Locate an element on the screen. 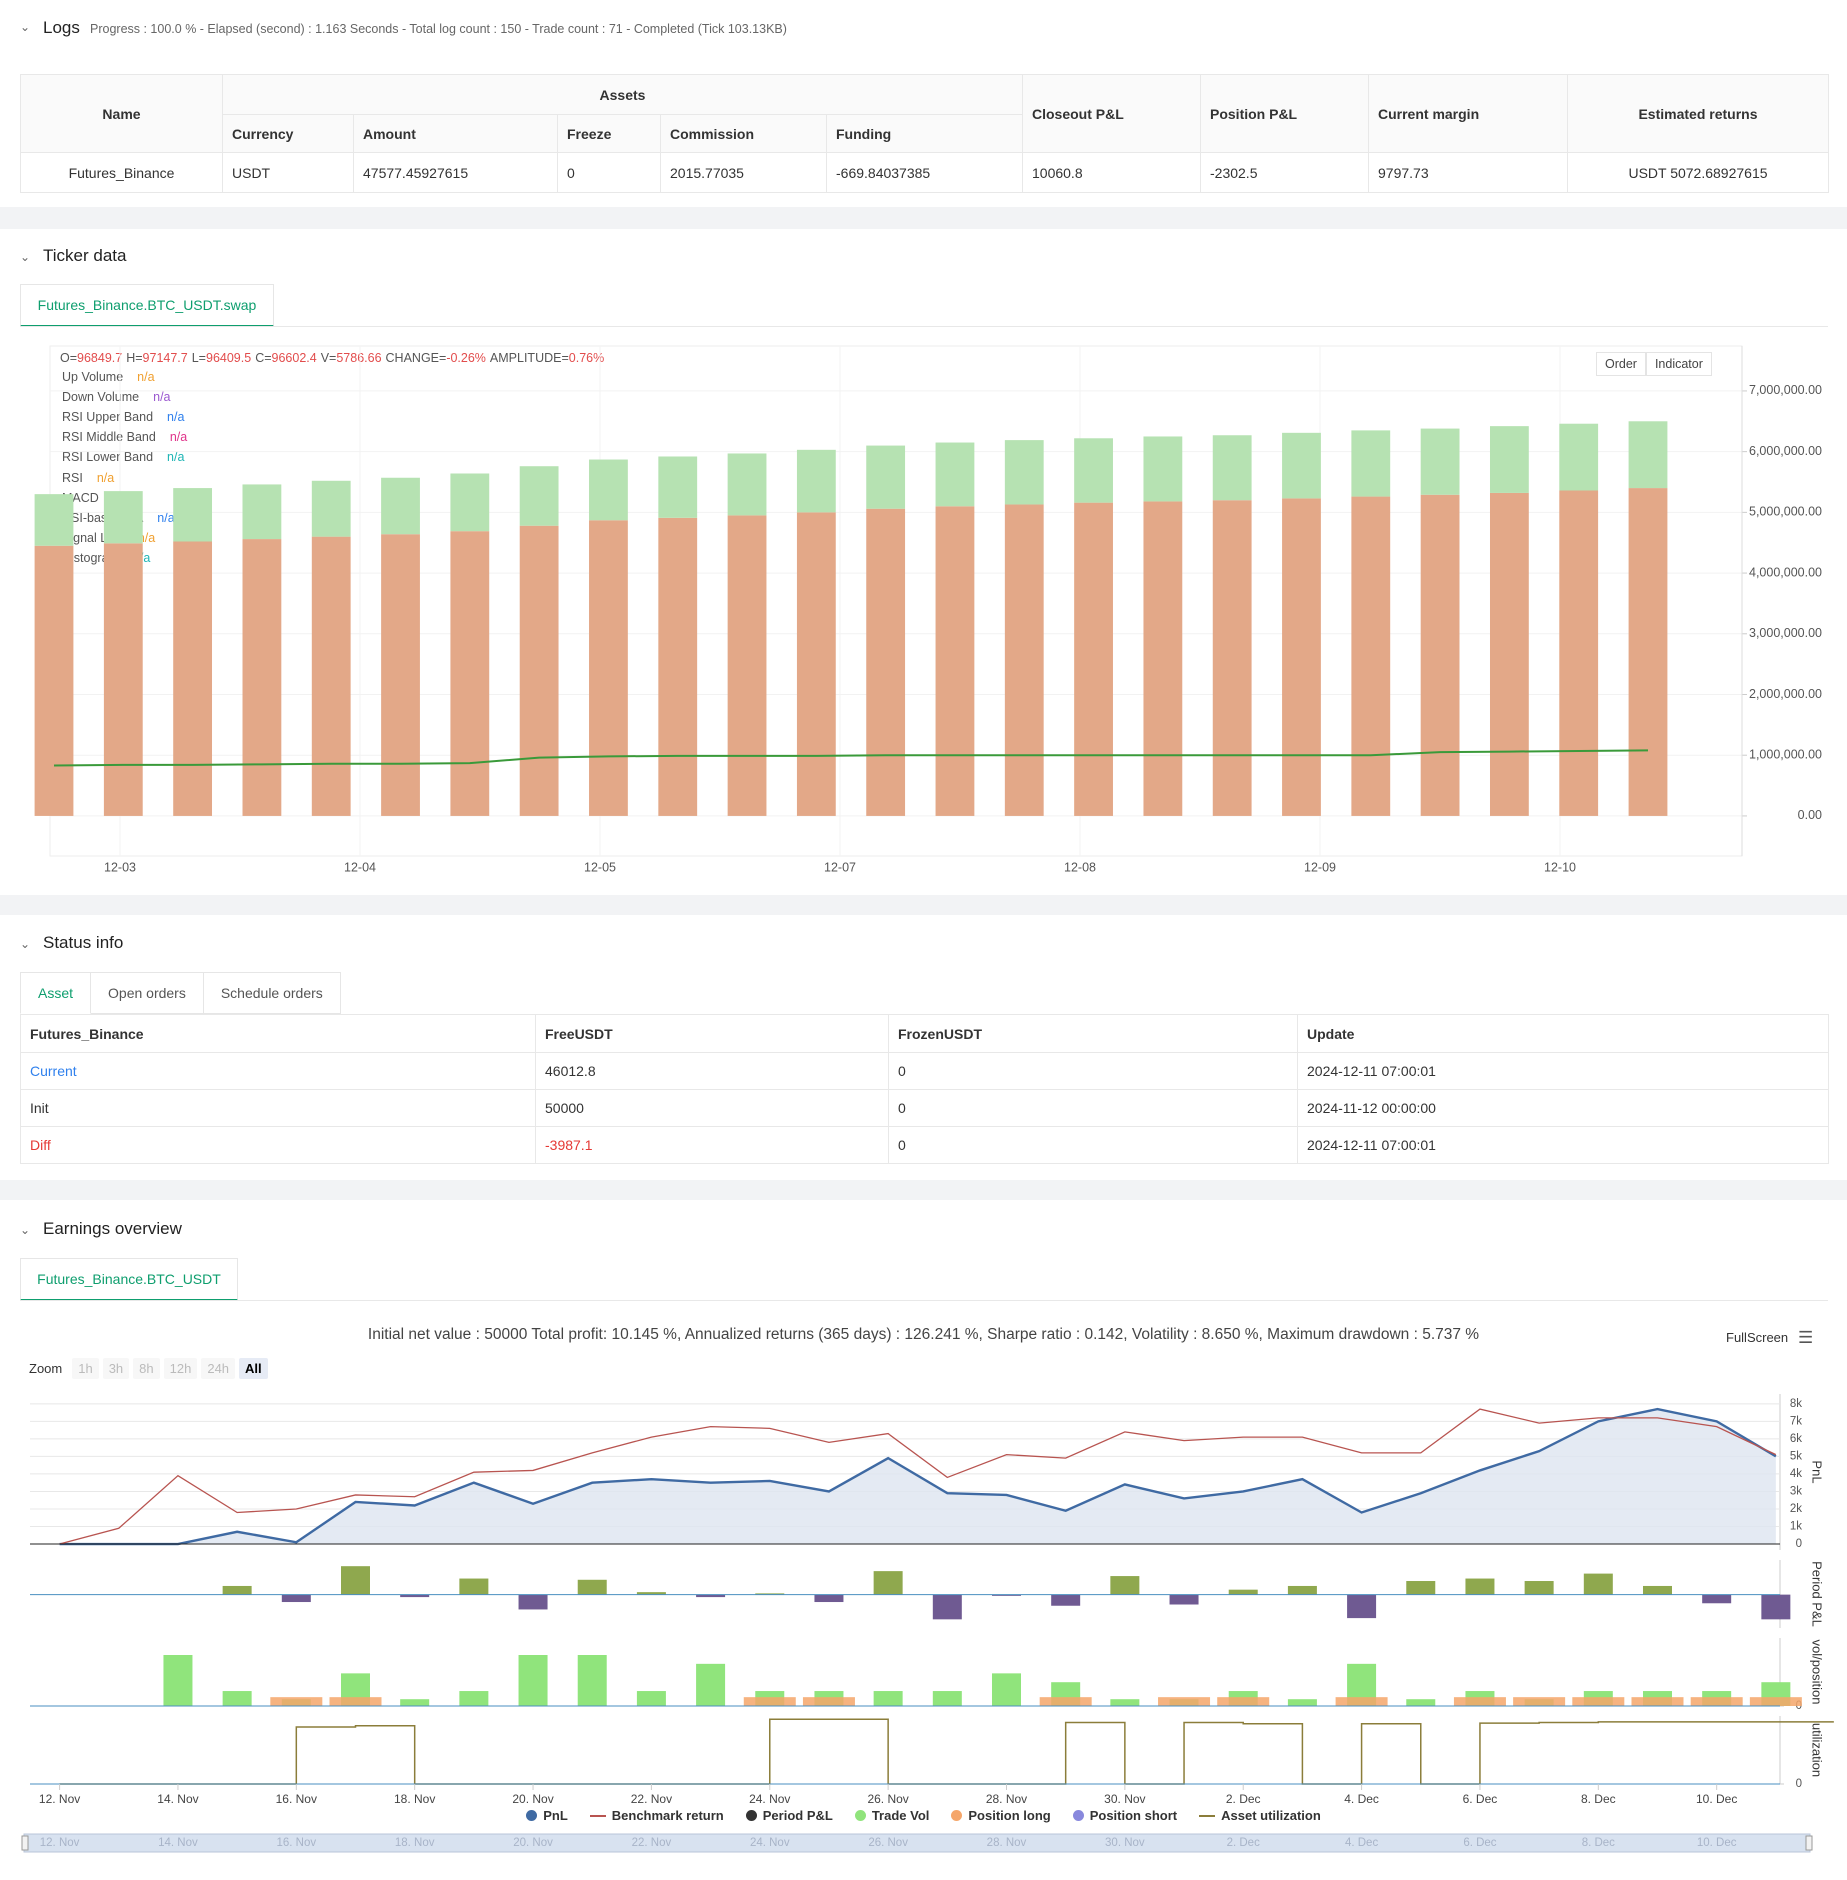 This screenshot has width=1847, height=1880. ticker-buttons: Order Indicator is located at coordinates (1654, 364).